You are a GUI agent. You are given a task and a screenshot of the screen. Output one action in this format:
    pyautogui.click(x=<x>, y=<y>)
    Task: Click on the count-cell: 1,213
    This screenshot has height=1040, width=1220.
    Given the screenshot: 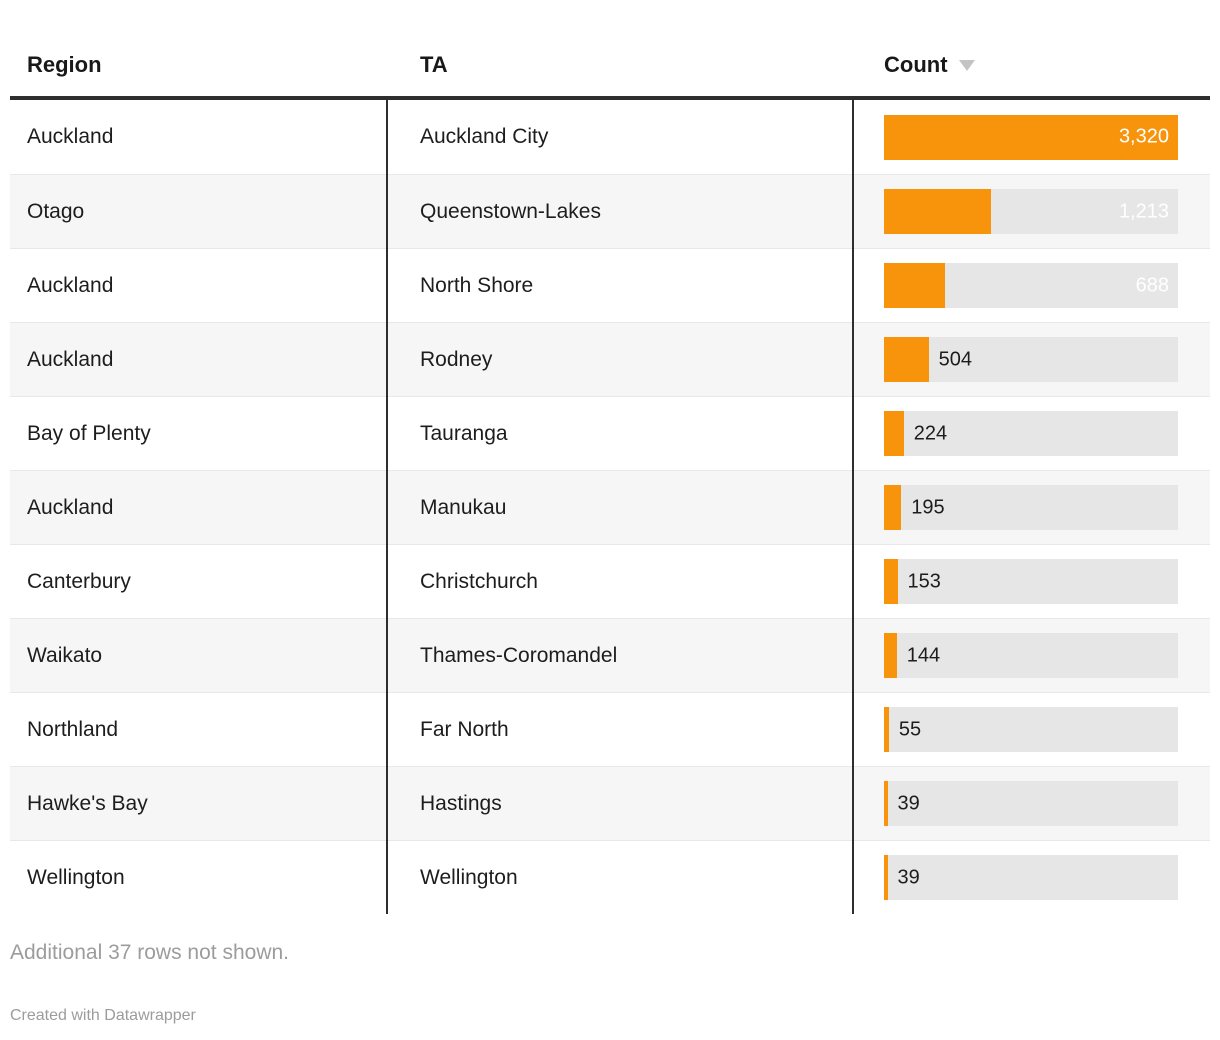 What is the action you would take?
    pyautogui.click(x=1031, y=211)
    